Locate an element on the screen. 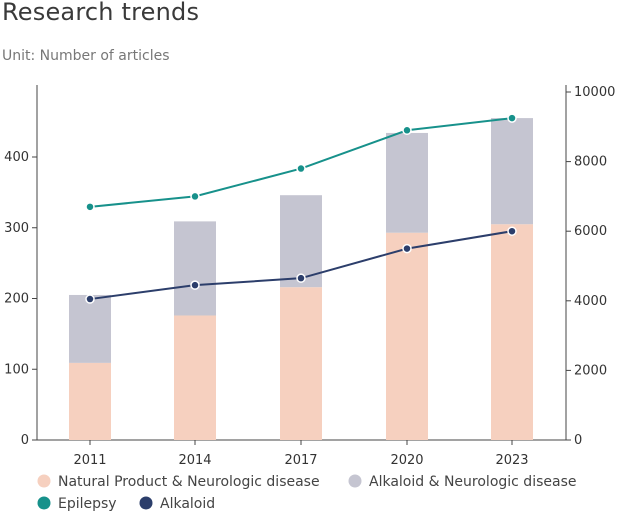 This screenshot has height=517, width=620. y-left-tick-label: 200 is located at coordinates (16, 299).